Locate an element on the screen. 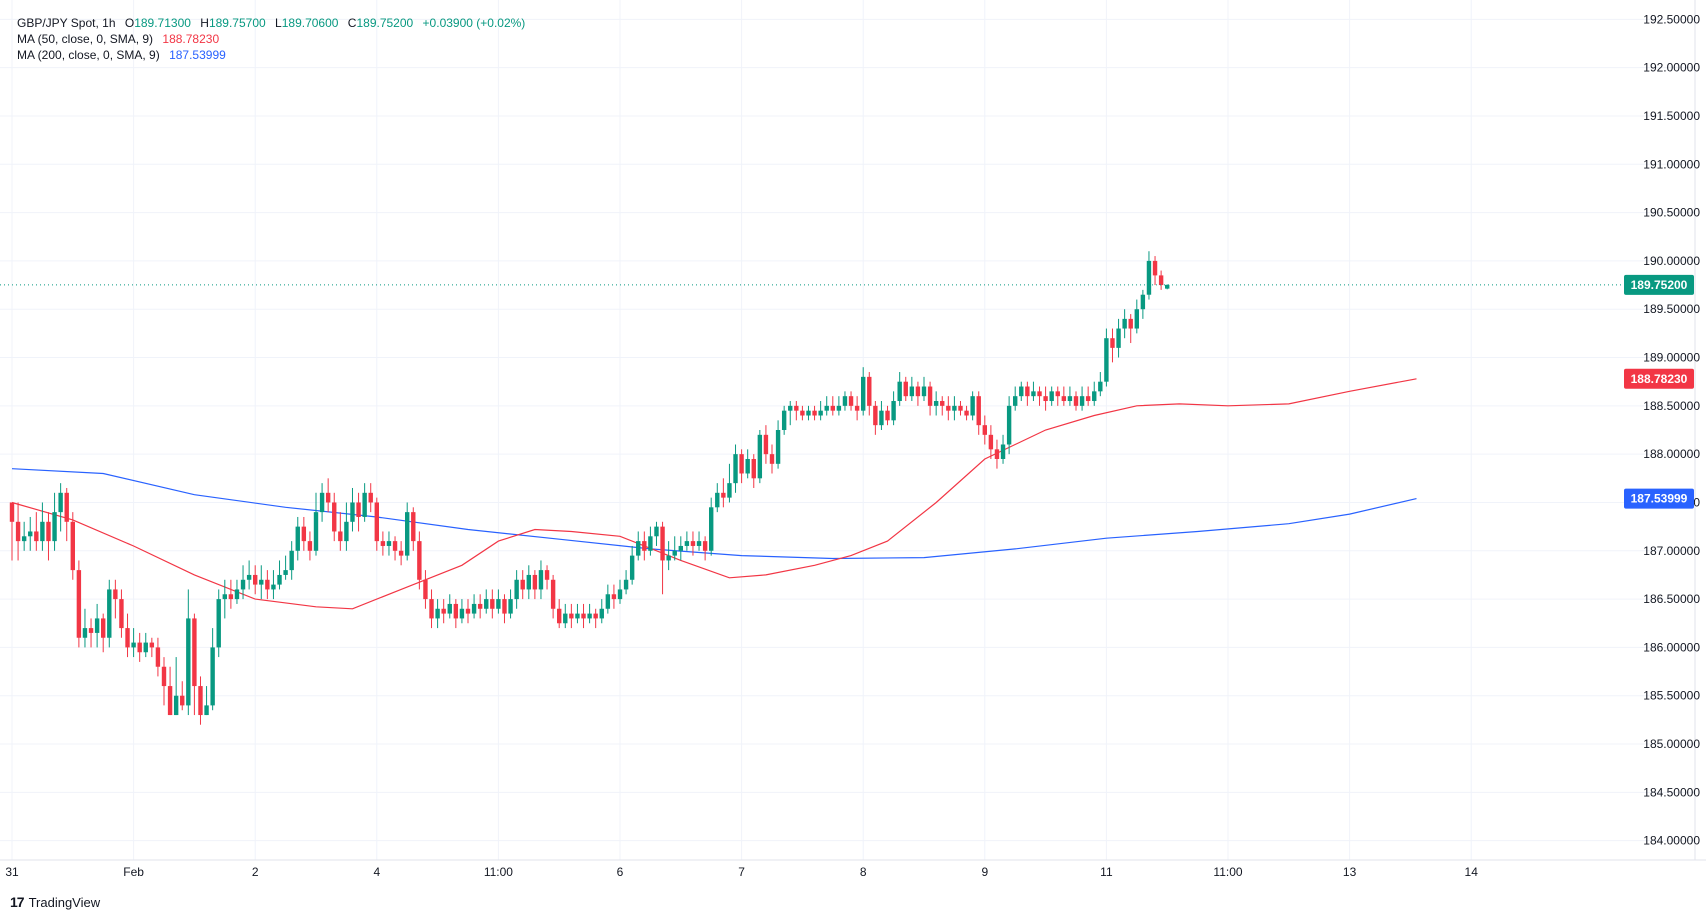 The height and width of the screenshot is (921, 1706). y-tick-label: 188.50000 is located at coordinates (1671, 406).